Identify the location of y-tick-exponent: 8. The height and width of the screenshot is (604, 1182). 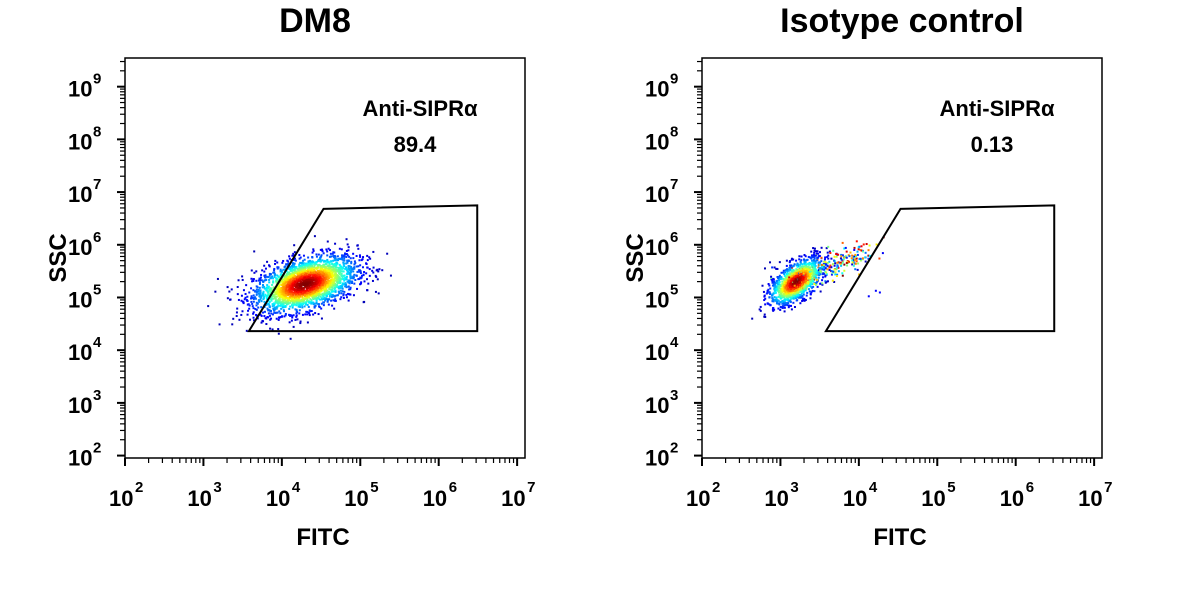
(674, 131).